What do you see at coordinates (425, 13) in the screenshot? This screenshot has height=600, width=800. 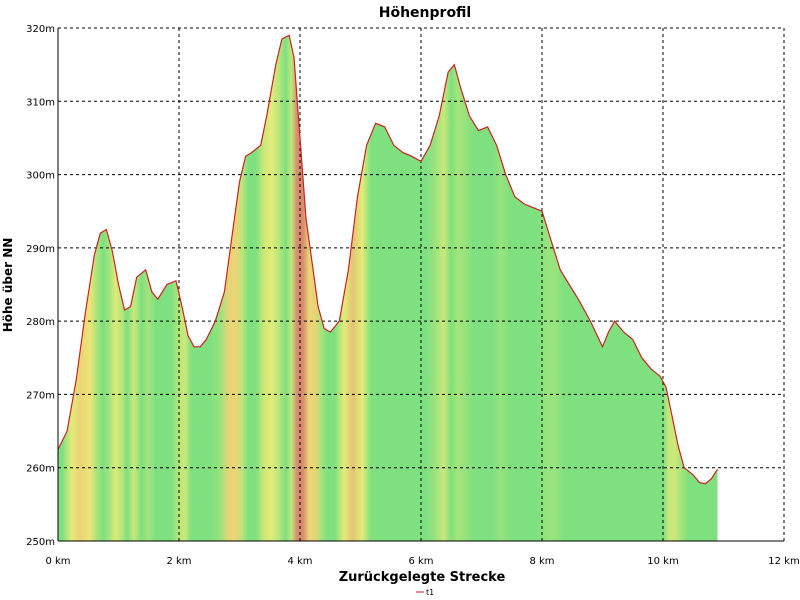 I see `chart-title: Höhenprofil` at bounding box center [425, 13].